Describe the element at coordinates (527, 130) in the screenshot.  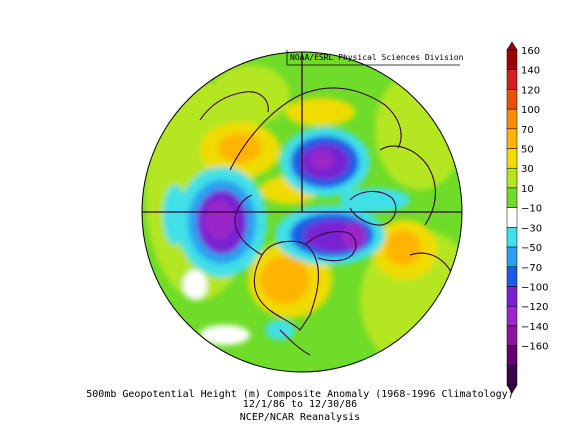
I see `colorbar-tick-label: 70` at that location.